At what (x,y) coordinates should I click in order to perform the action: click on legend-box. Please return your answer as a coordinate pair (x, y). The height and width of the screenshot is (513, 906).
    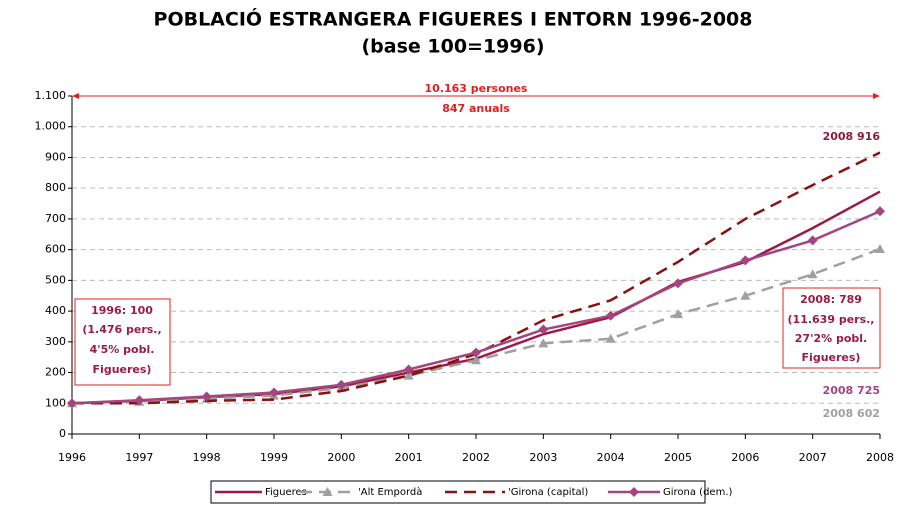
    Looking at the image, I should click on (458, 492).